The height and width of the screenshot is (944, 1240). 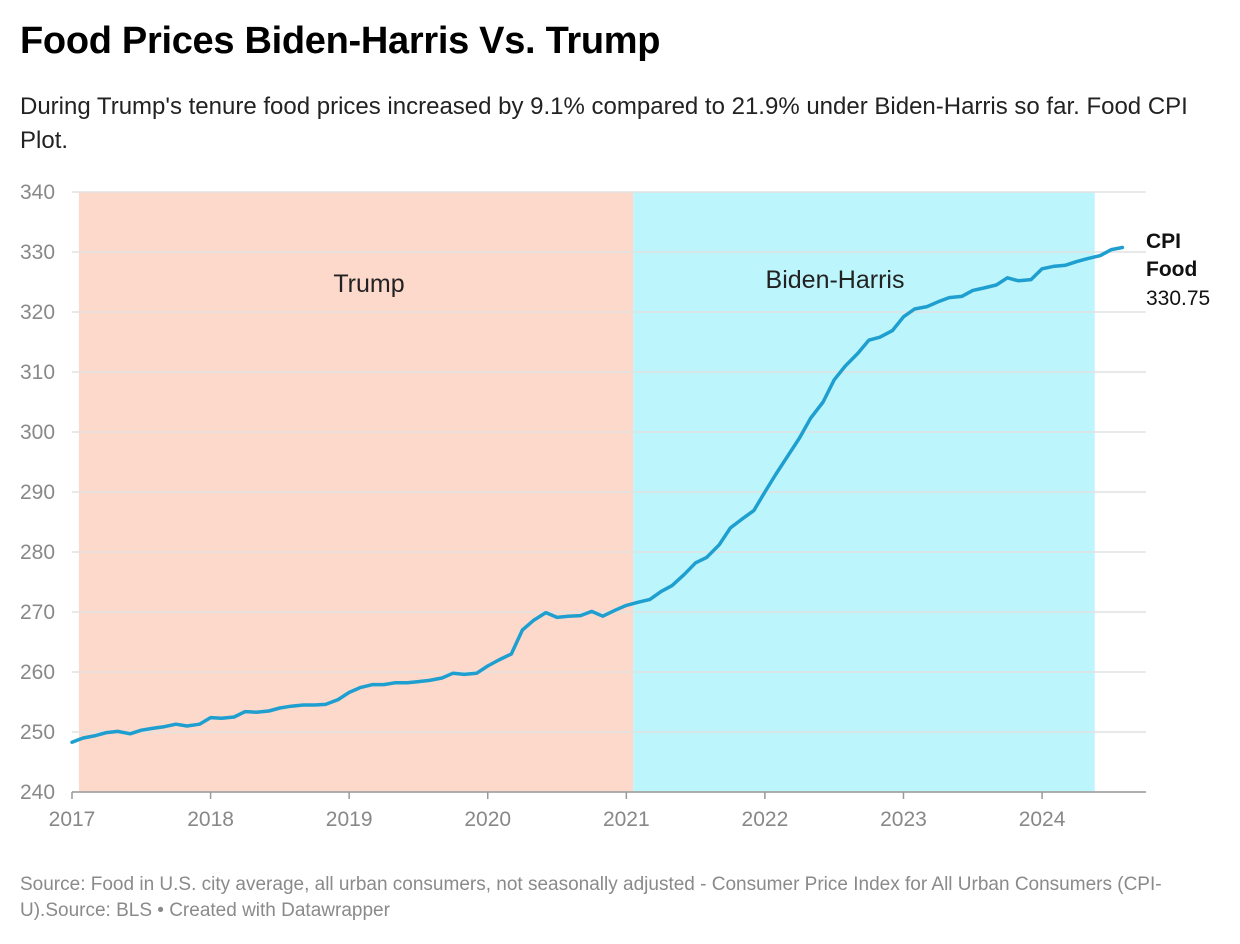 What do you see at coordinates (37, 192) in the screenshot?
I see `y-tick-label-340: 340` at bounding box center [37, 192].